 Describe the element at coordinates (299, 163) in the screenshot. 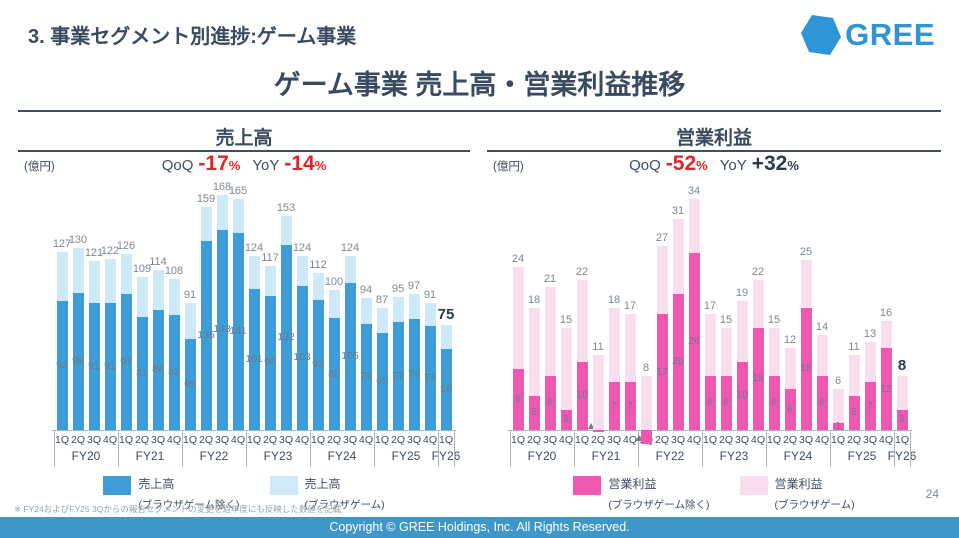

I see `revenue-yoy-value: -14` at that location.